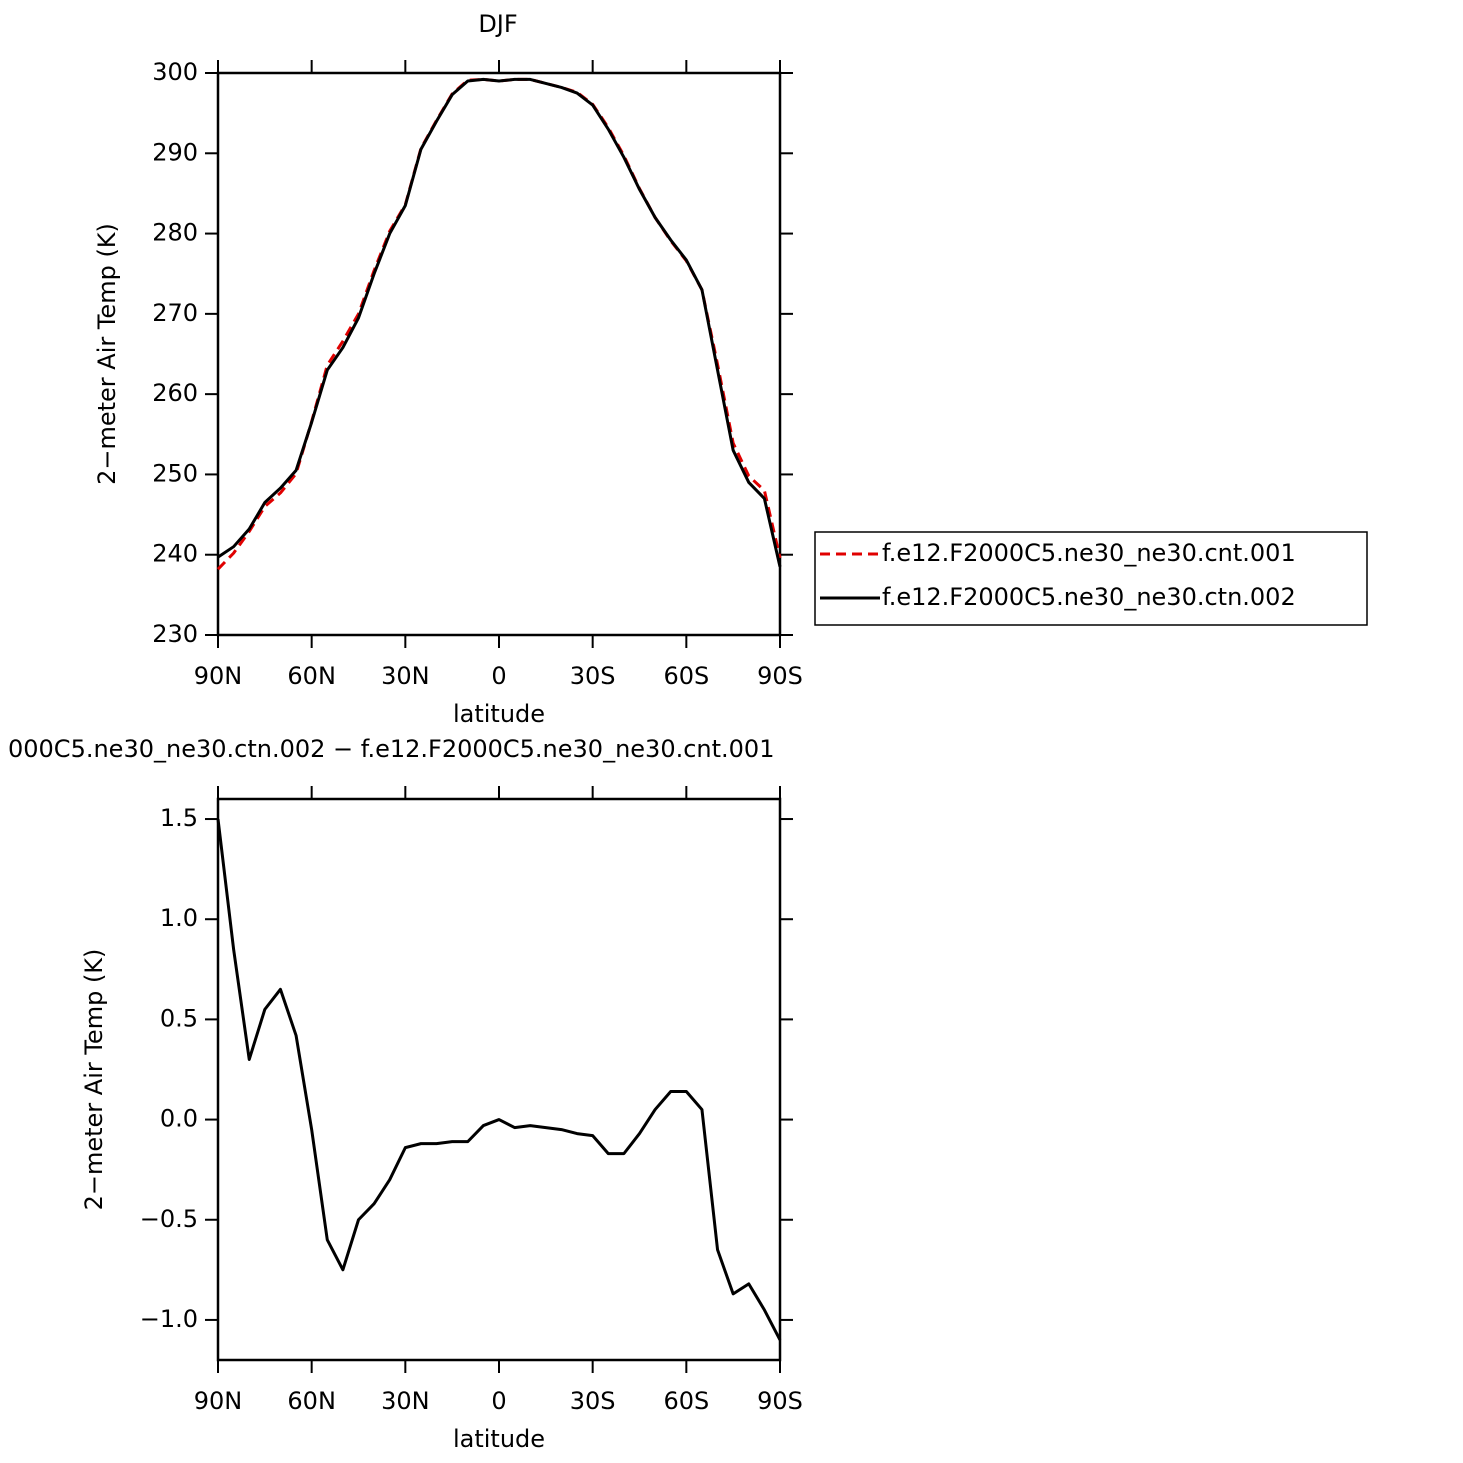 Image resolution: width=1463 pixels, height=1463 pixels. I want to click on y-tick-label: 290, so click(175, 152).